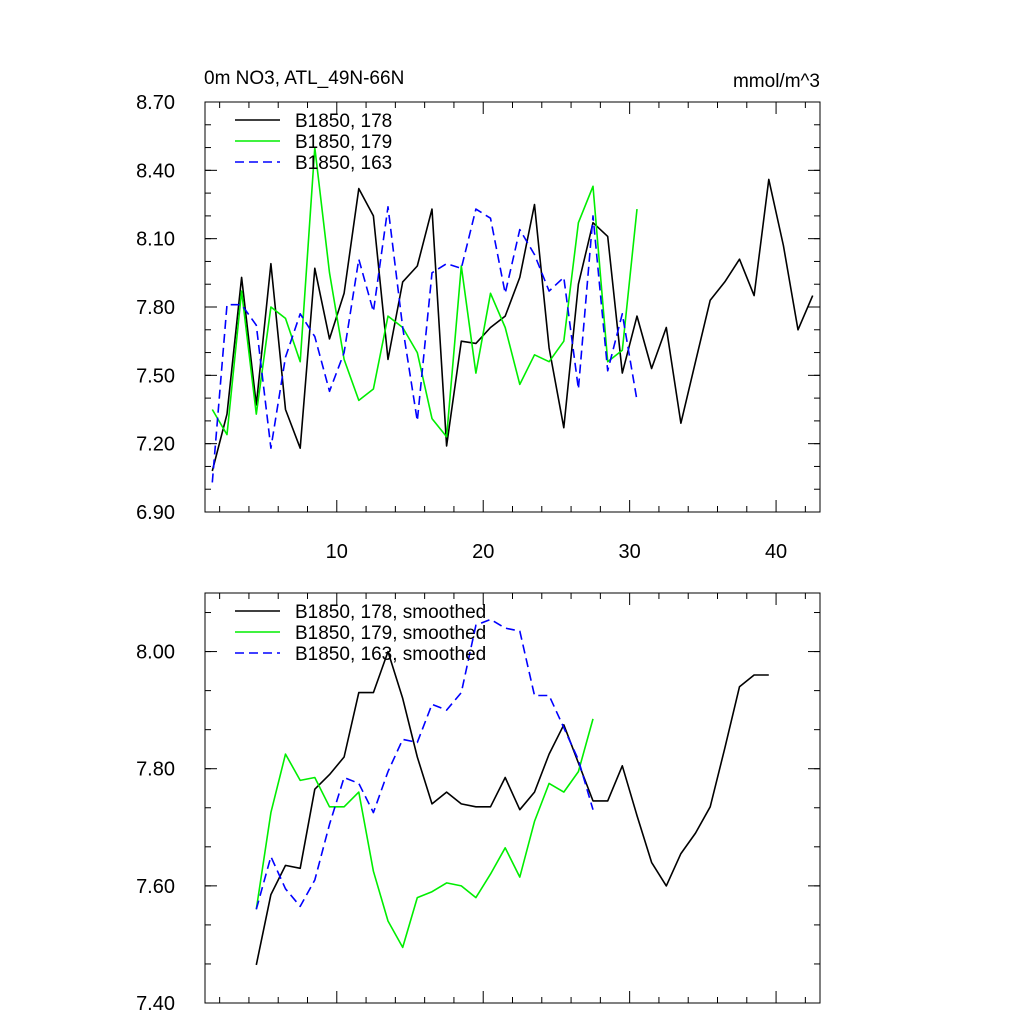 The image size is (1024, 1024). I want to click on y-tick-label: 7.60, so click(155, 887).